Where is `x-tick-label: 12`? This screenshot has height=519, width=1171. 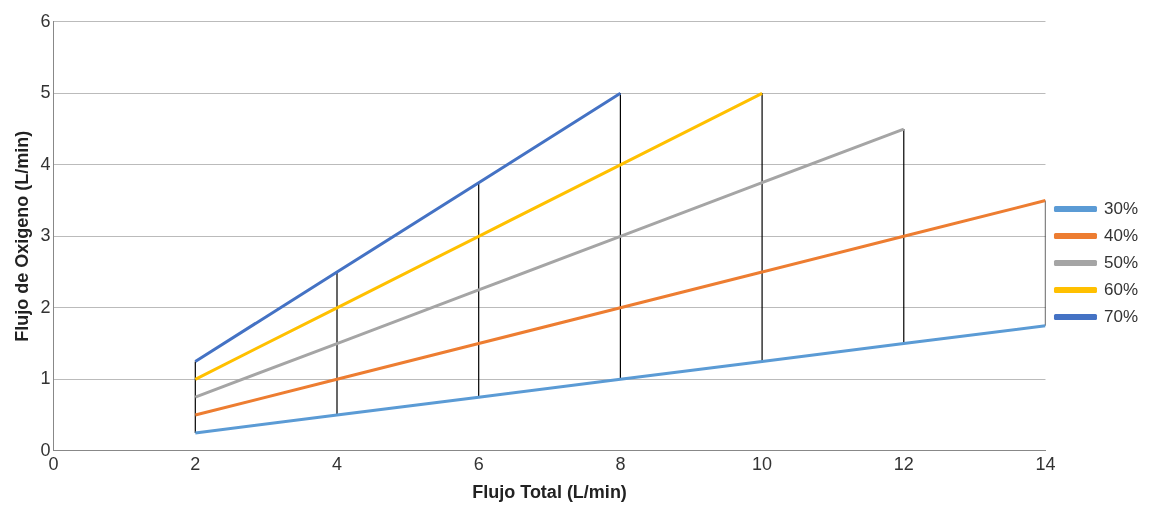 x-tick-label: 12 is located at coordinates (903, 463).